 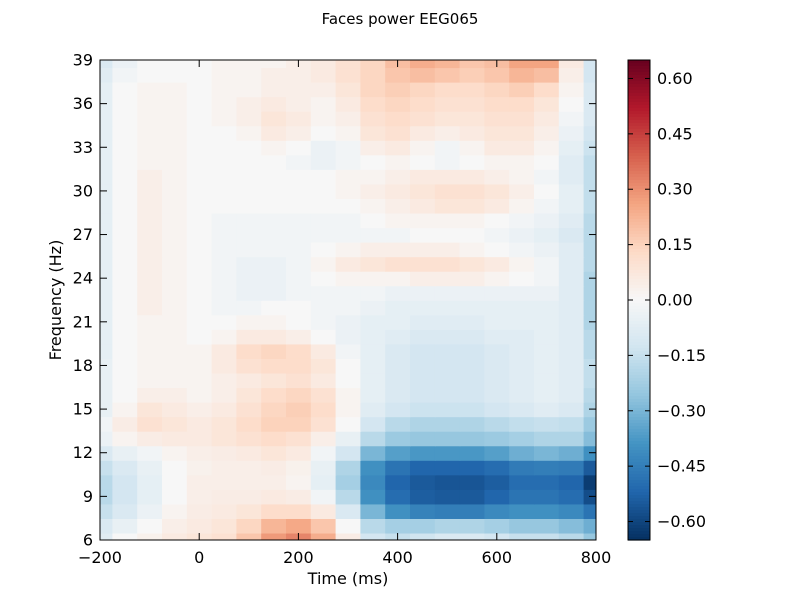 I want to click on y-tick-label: 9, so click(x=88, y=496).